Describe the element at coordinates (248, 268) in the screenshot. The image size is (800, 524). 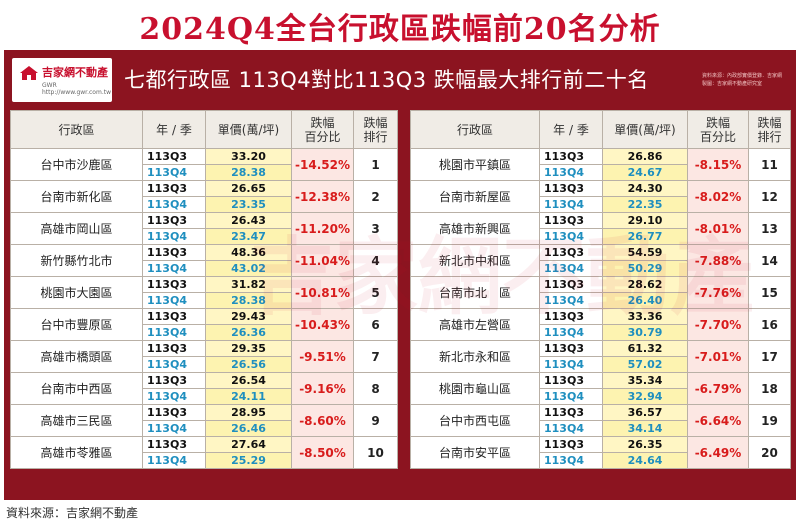
I see `price-q4-cell: 43.02` at that location.